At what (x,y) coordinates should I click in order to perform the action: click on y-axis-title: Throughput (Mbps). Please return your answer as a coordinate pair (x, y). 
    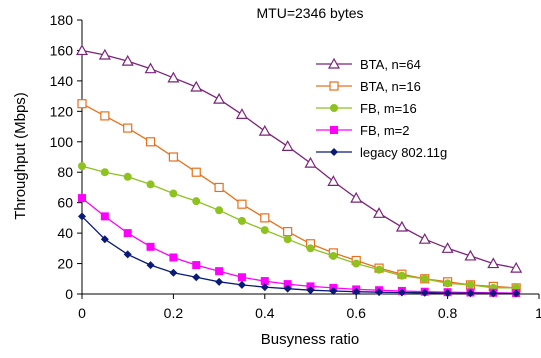
    Looking at the image, I should click on (20, 156).